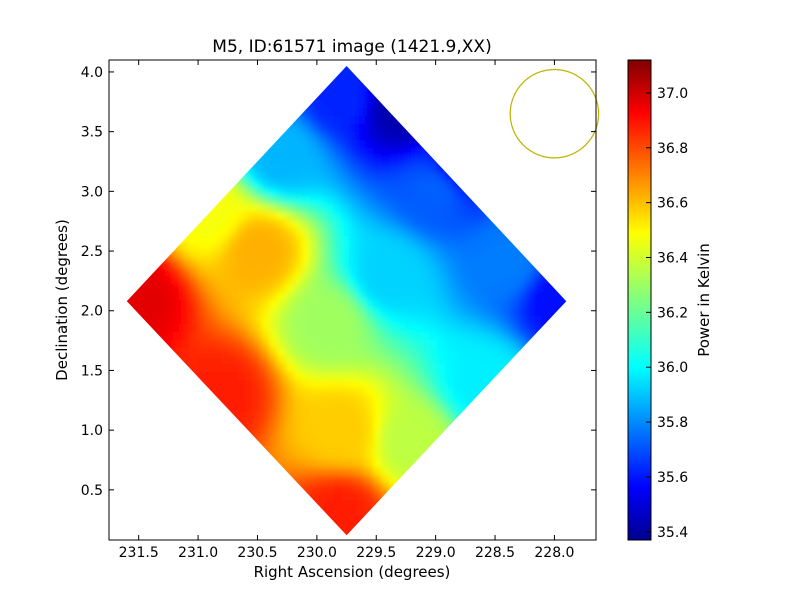 This screenshot has width=800, height=600. What do you see at coordinates (672, 94) in the screenshot?
I see `colorbar-tick-label: 37.0` at bounding box center [672, 94].